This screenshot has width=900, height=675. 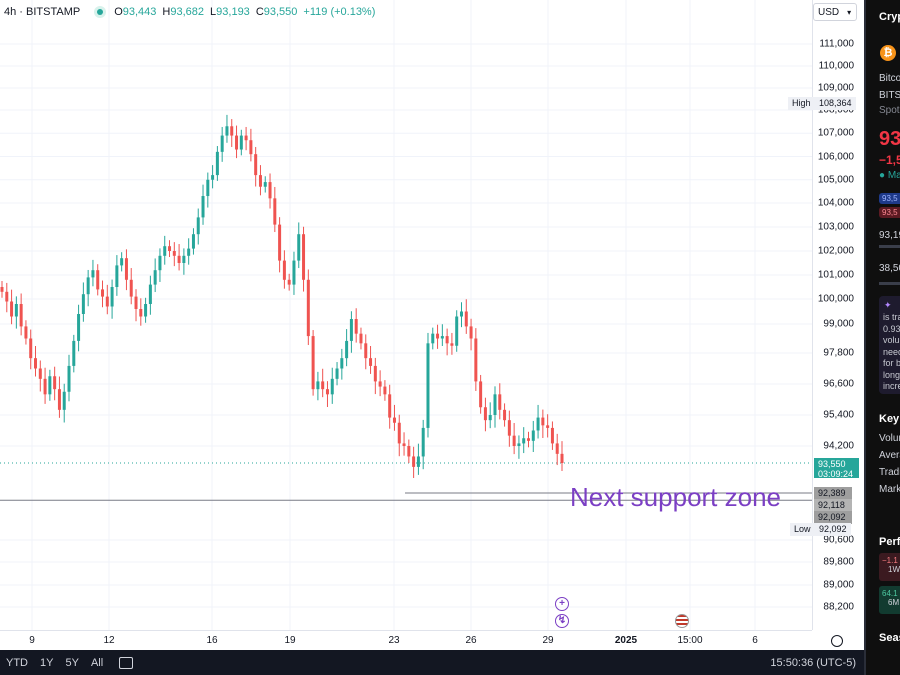 What do you see at coordinates (682, 621) in the screenshot?
I see `us-flag-icon` at bounding box center [682, 621].